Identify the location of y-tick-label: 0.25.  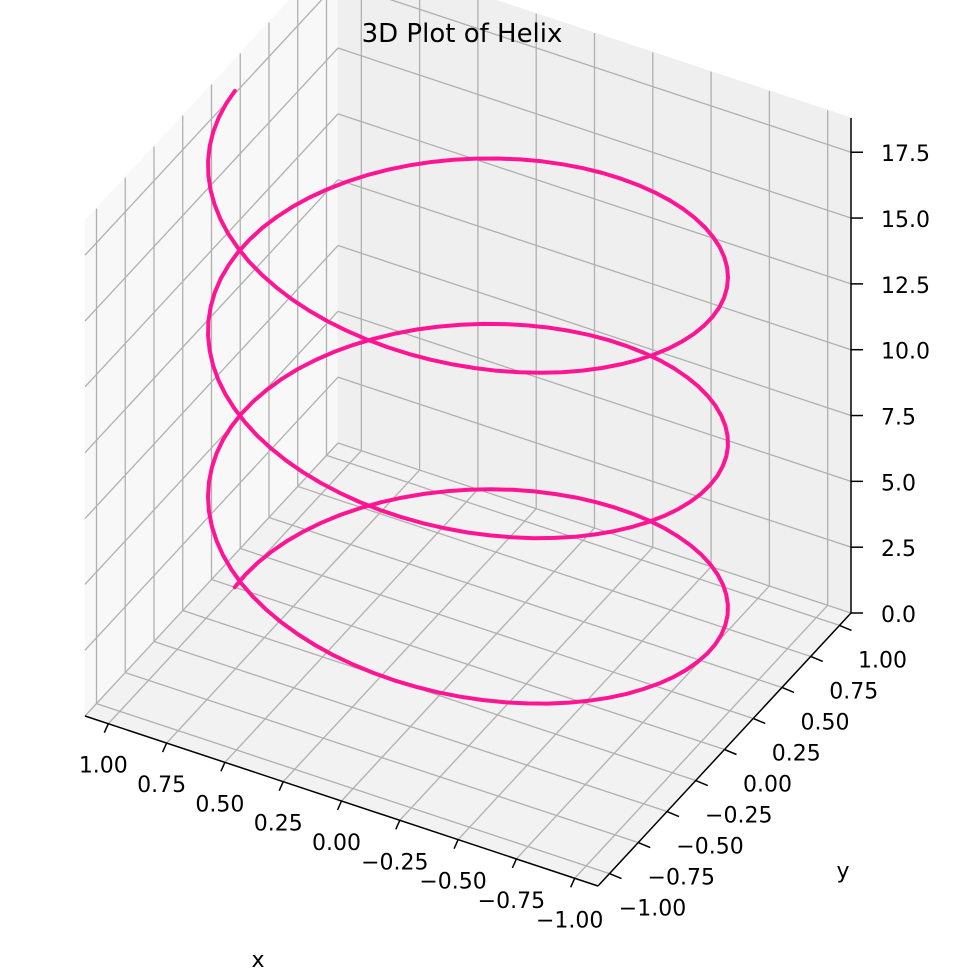
(796, 753).